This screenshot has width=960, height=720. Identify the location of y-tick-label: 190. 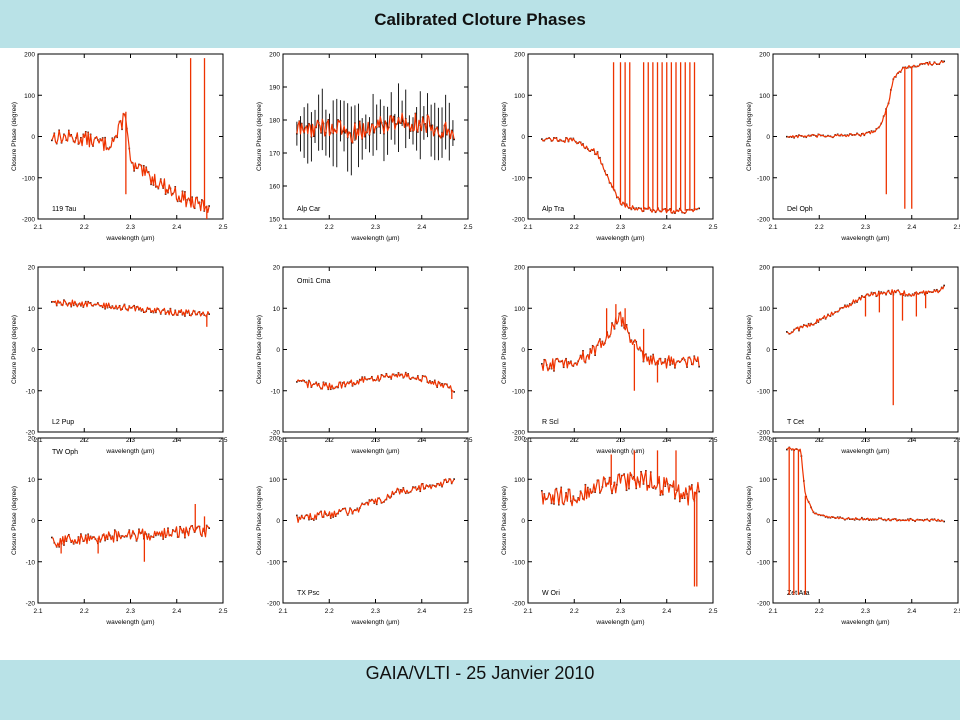
(274, 88).